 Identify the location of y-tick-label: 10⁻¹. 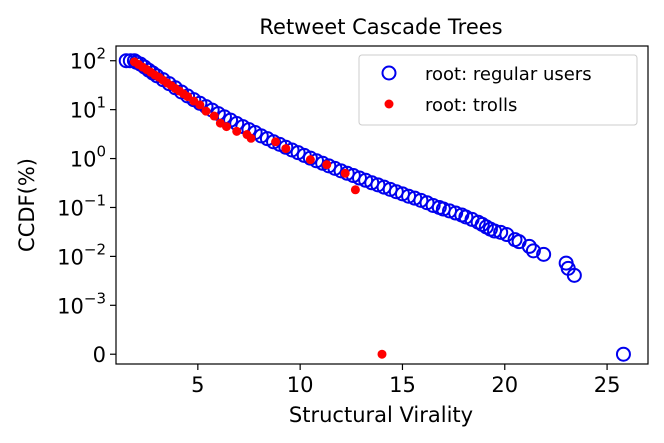
(81, 205).